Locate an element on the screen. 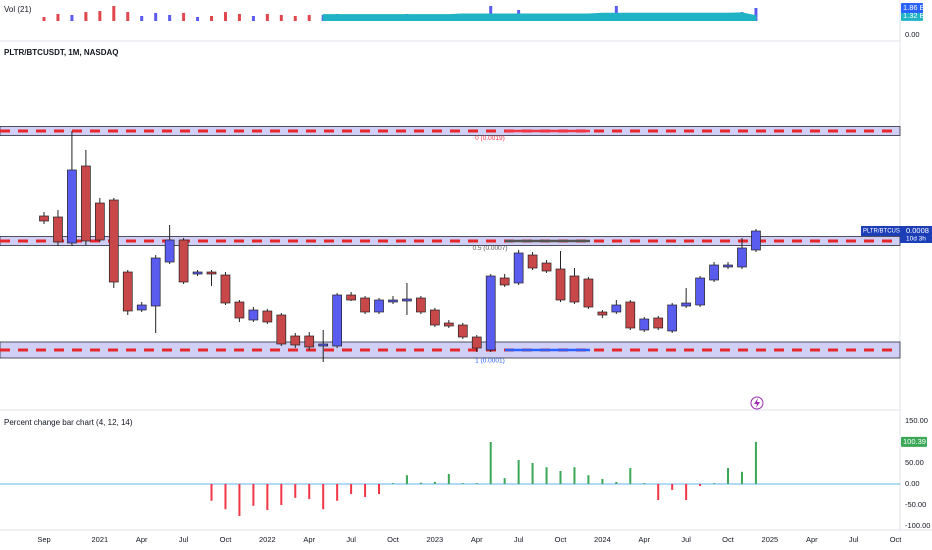  price-label: 100.39 is located at coordinates (914, 441).